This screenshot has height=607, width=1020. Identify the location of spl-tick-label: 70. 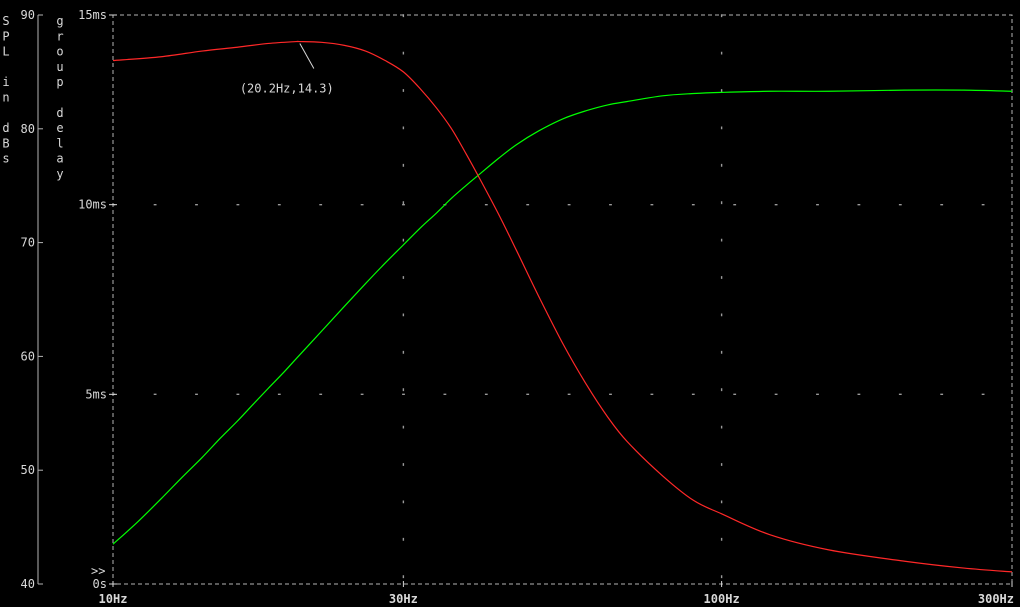
(28, 243).